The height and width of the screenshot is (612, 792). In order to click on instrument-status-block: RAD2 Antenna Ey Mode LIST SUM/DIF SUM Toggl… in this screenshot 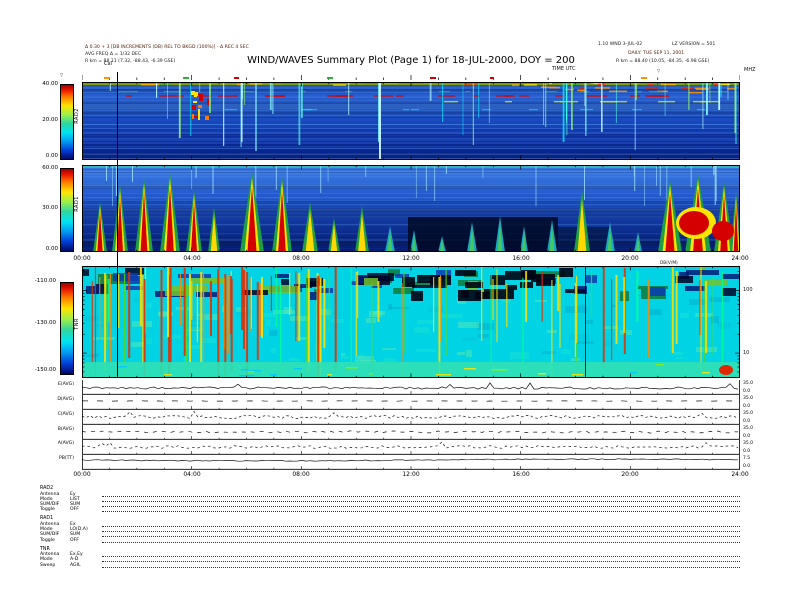, I will do `click(390, 529)`.